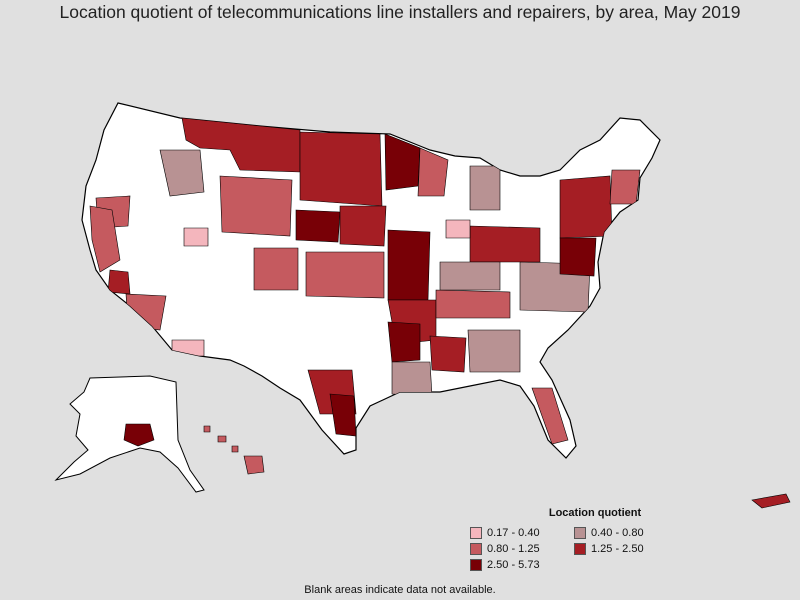 This screenshot has height=600, width=800. What do you see at coordinates (345, 275) in the screenshot?
I see `region-kansas` at bounding box center [345, 275].